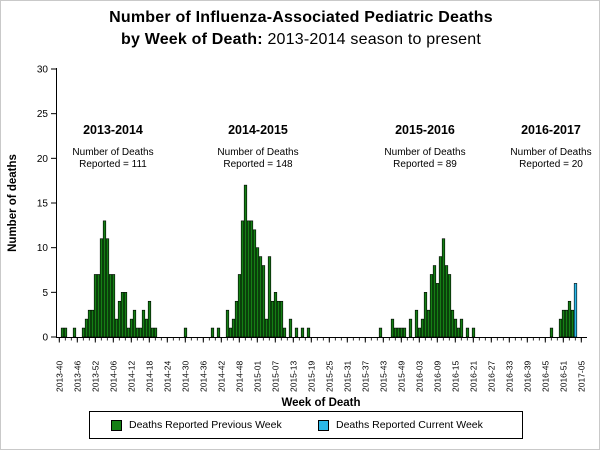 The height and width of the screenshot is (450, 600). What do you see at coordinates (400, 425) in the screenshot?
I see `legend-item-current-week: Deaths Reported Current Week` at bounding box center [400, 425].